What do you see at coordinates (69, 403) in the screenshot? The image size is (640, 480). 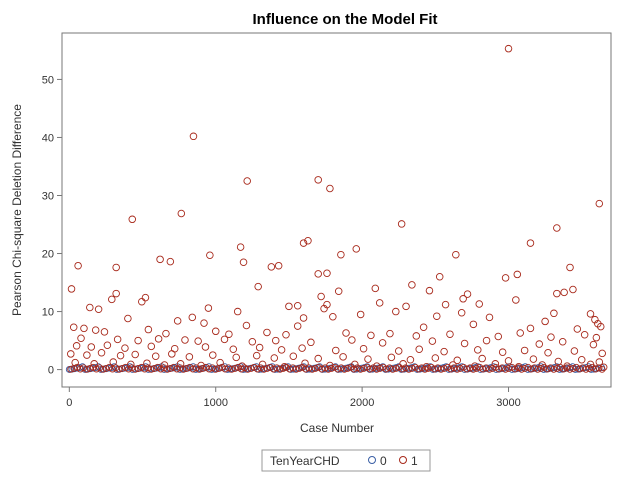 I see `x-tick-label: 0` at bounding box center [69, 403].